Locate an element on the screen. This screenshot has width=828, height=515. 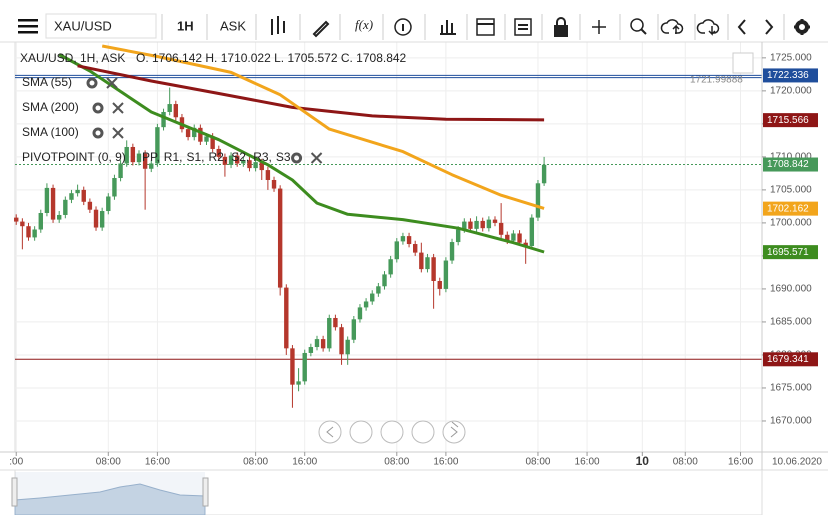
y-tick-label: 1725.000 is located at coordinates (791, 57).